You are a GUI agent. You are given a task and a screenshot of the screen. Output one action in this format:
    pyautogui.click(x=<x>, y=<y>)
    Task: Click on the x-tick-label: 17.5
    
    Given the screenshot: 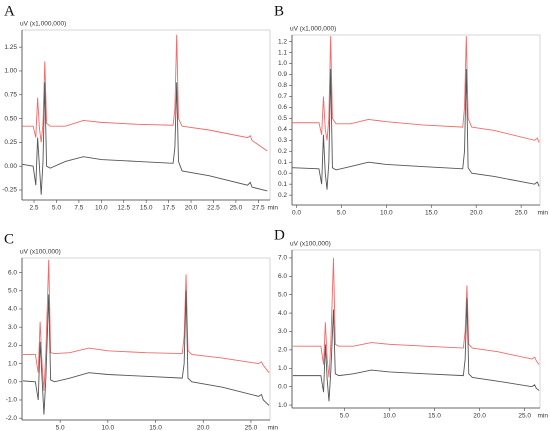 What is the action you would take?
    pyautogui.click(x=168, y=208)
    